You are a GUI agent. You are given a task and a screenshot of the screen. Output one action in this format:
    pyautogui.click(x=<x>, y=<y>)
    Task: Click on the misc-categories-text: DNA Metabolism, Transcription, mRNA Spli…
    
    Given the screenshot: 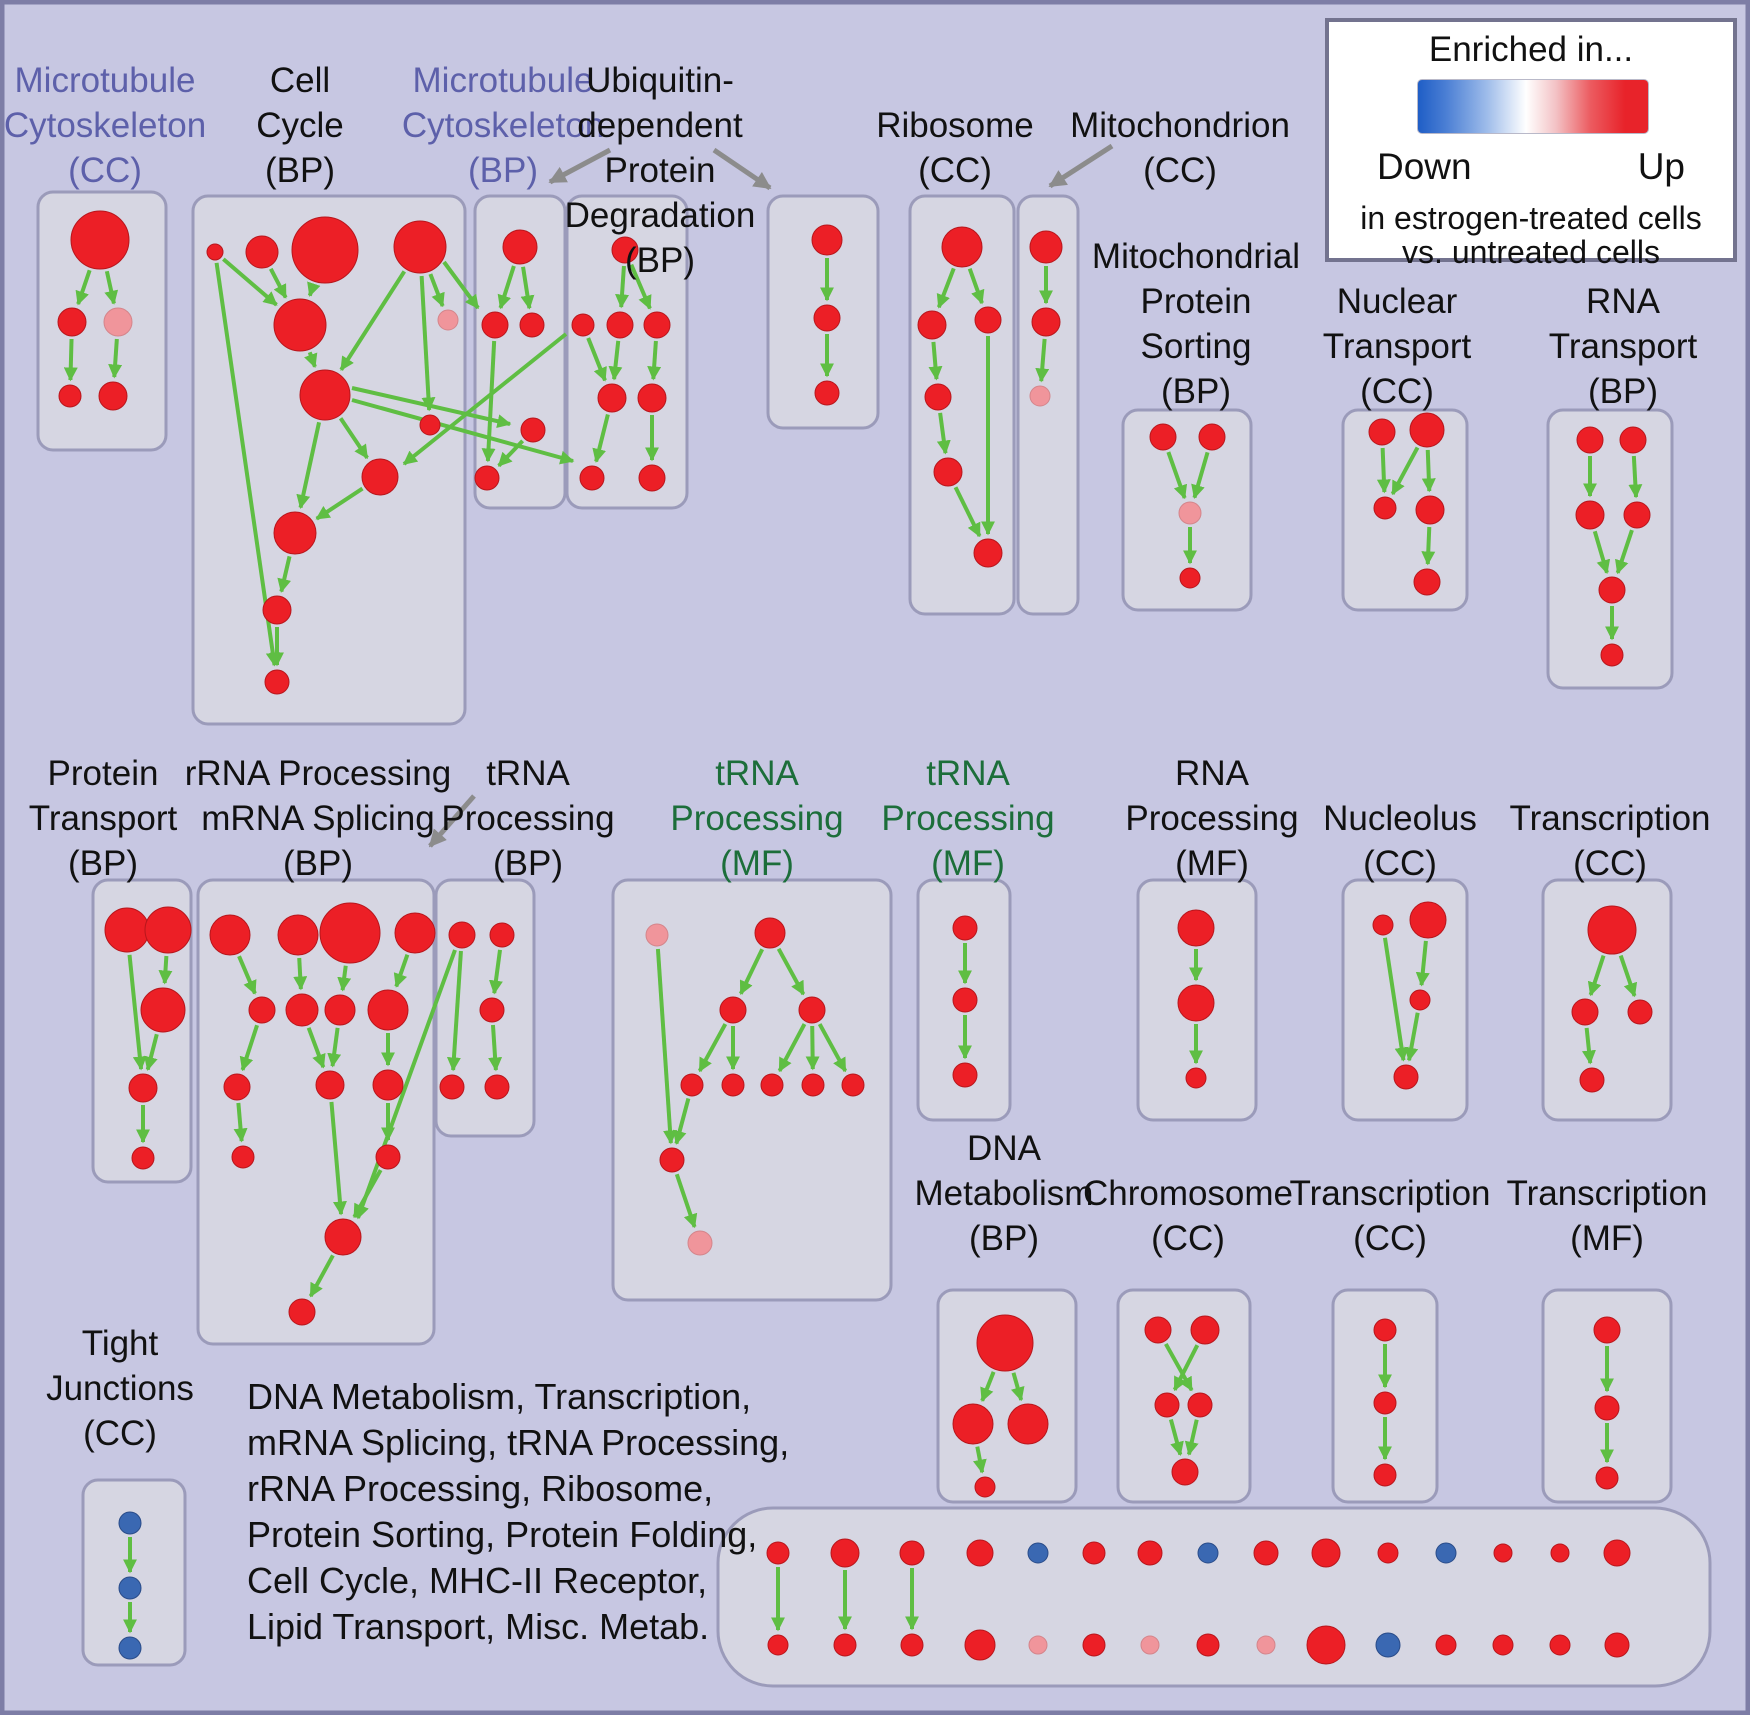 What is the action you would take?
    pyautogui.click(x=518, y=1512)
    